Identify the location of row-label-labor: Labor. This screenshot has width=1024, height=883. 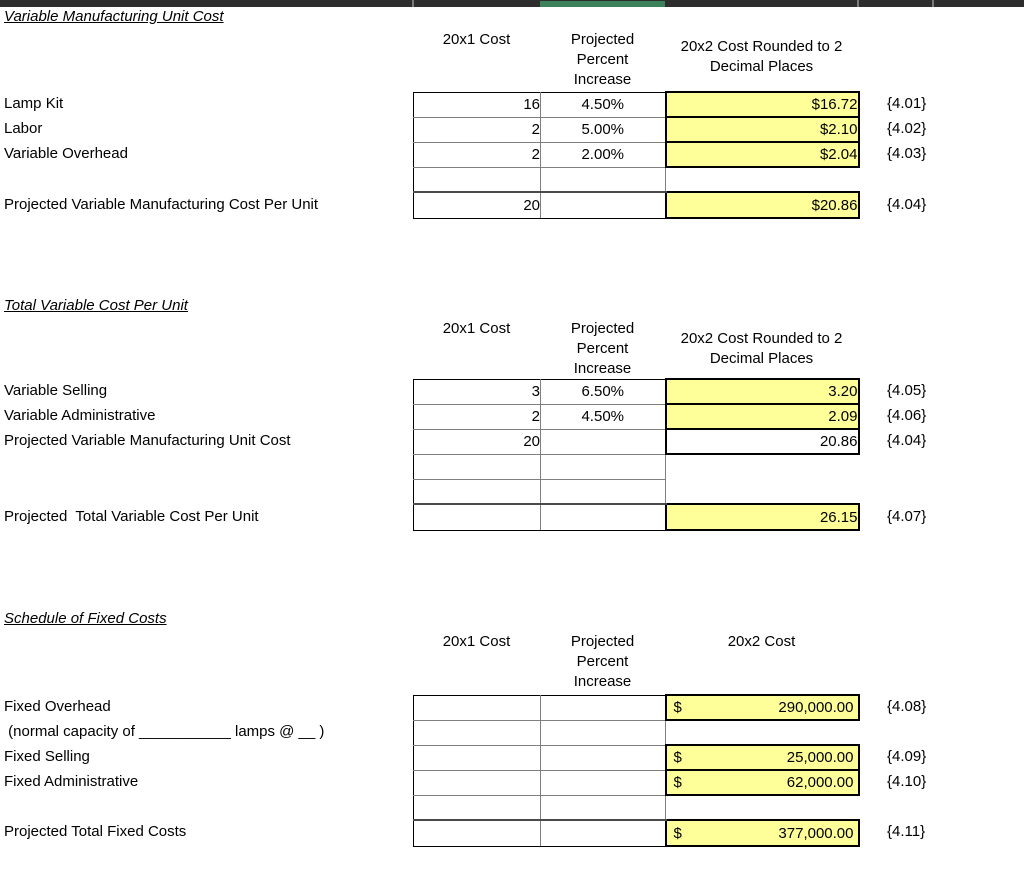
(23, 128).